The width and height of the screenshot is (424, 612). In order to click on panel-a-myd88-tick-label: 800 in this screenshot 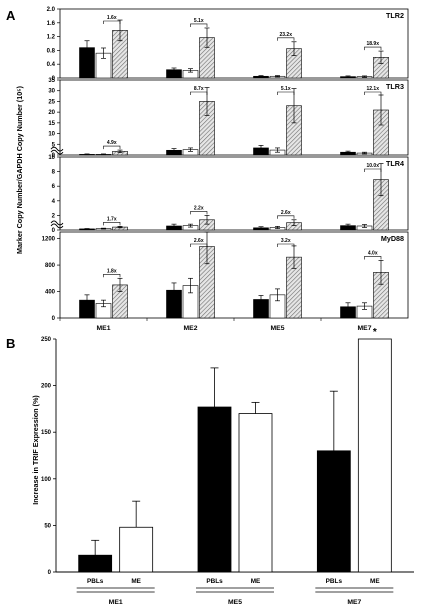, I will do `click(50, 266)`.